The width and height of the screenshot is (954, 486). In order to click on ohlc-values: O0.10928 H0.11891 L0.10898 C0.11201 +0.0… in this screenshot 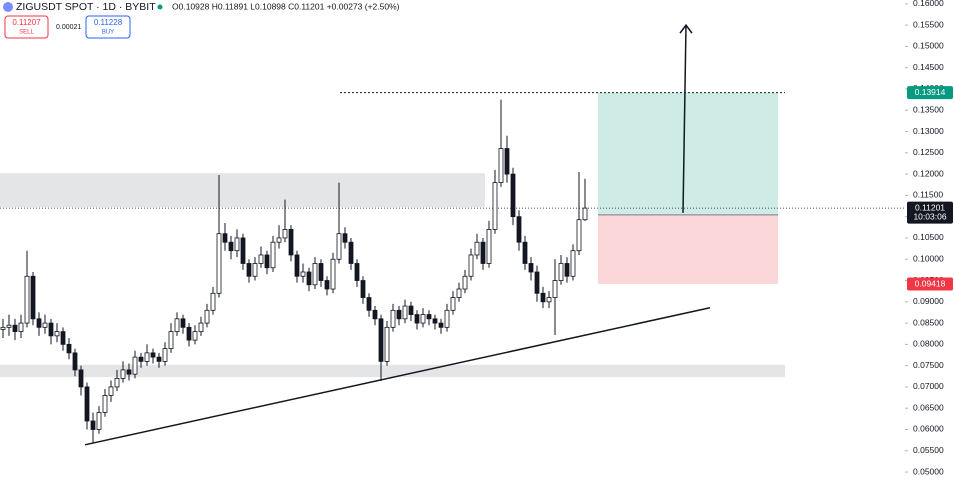, I will do `click(286, 6)`.